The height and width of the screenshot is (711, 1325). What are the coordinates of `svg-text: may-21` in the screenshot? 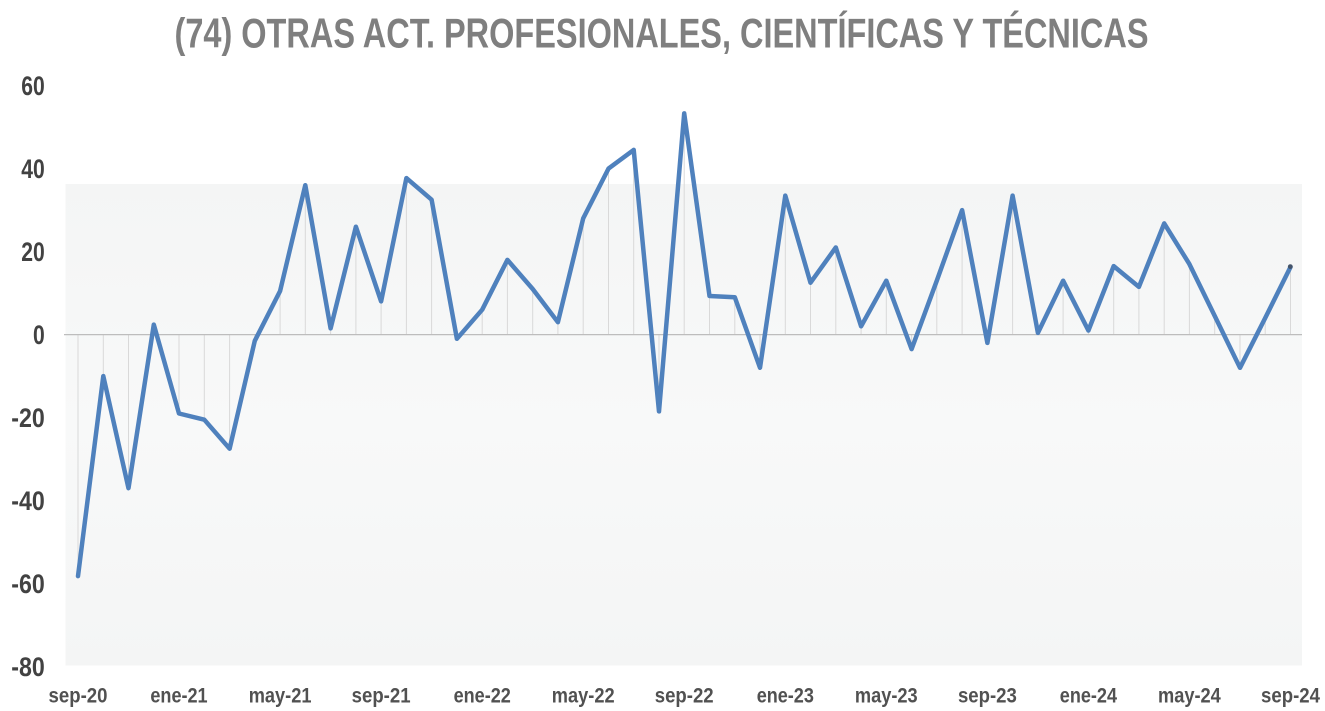 It's located at (280, 696).